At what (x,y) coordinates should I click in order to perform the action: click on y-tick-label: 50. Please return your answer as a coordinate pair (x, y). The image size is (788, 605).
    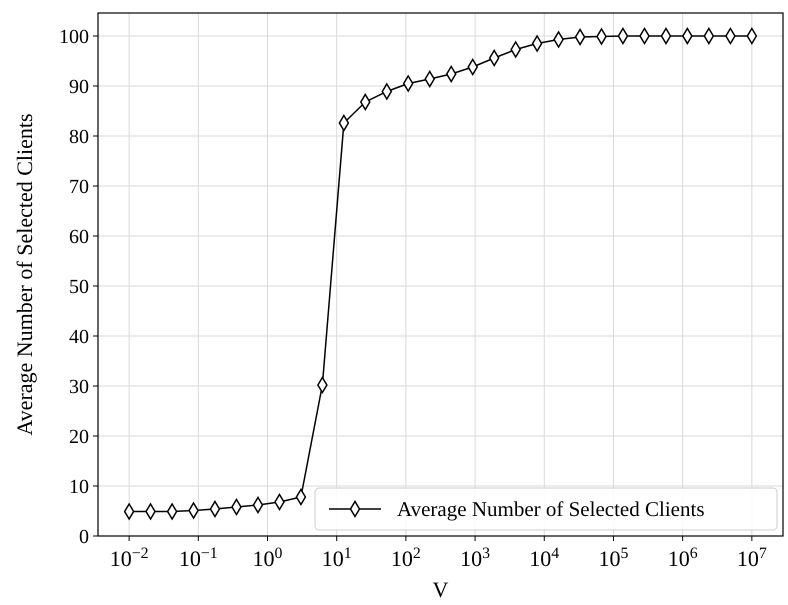
    Looking at the image, I should click on (79, 287).